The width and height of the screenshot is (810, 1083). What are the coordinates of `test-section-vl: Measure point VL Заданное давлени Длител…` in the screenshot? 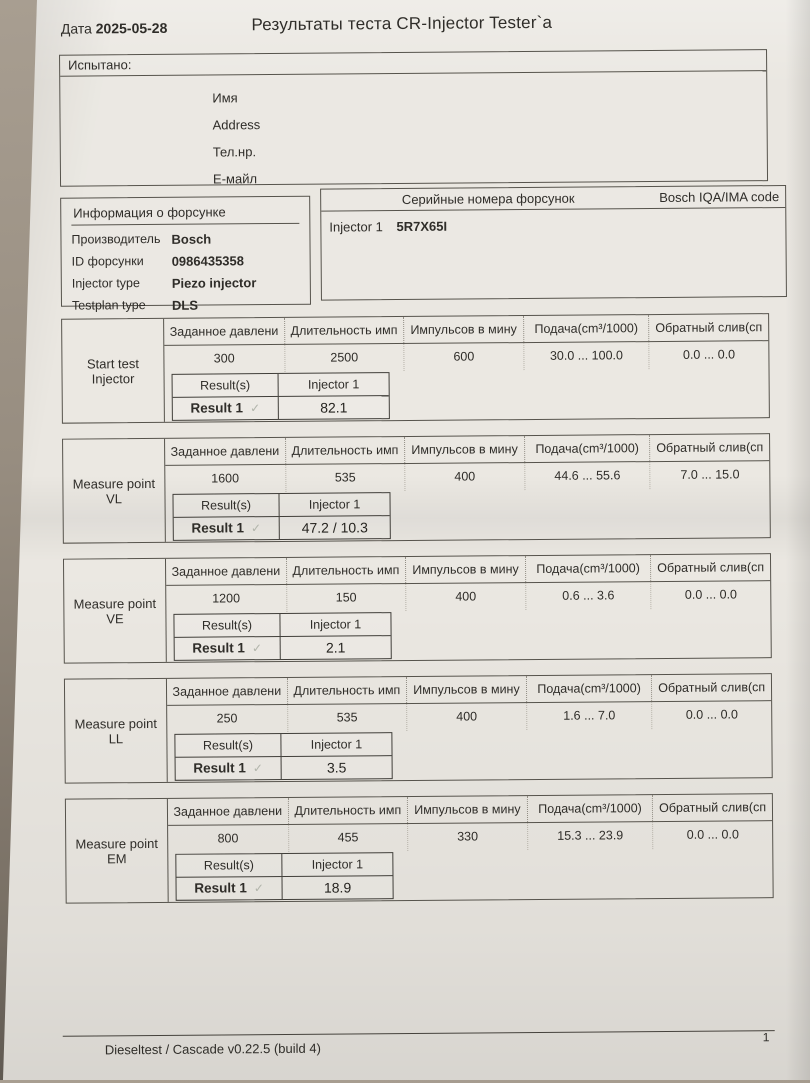 It's located at (416, 488).